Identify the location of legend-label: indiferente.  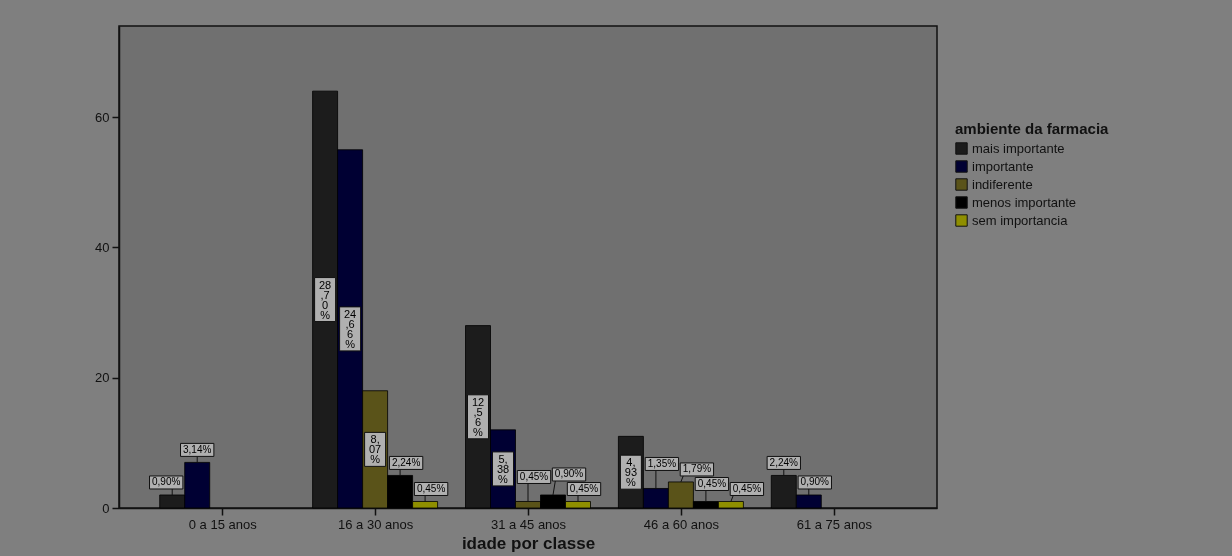
(1002, 184).